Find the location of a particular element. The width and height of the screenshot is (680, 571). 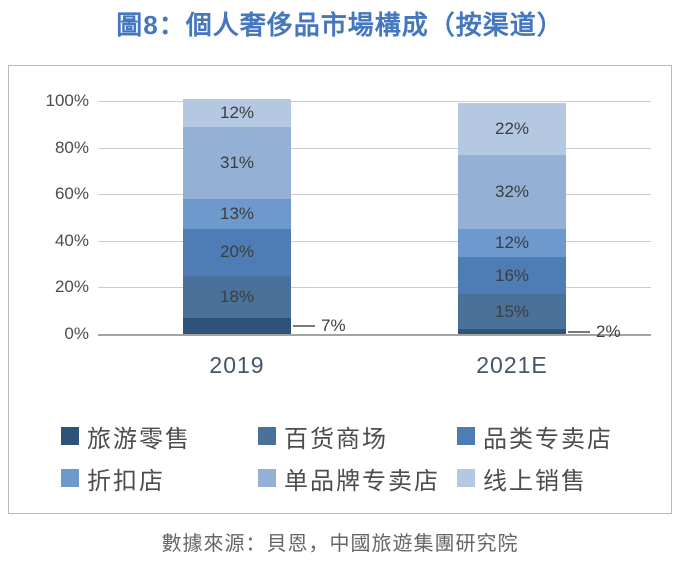

page-title: 圖8：個人奢侈品市場構成（按渠道） is located at coordinates (340, 25).